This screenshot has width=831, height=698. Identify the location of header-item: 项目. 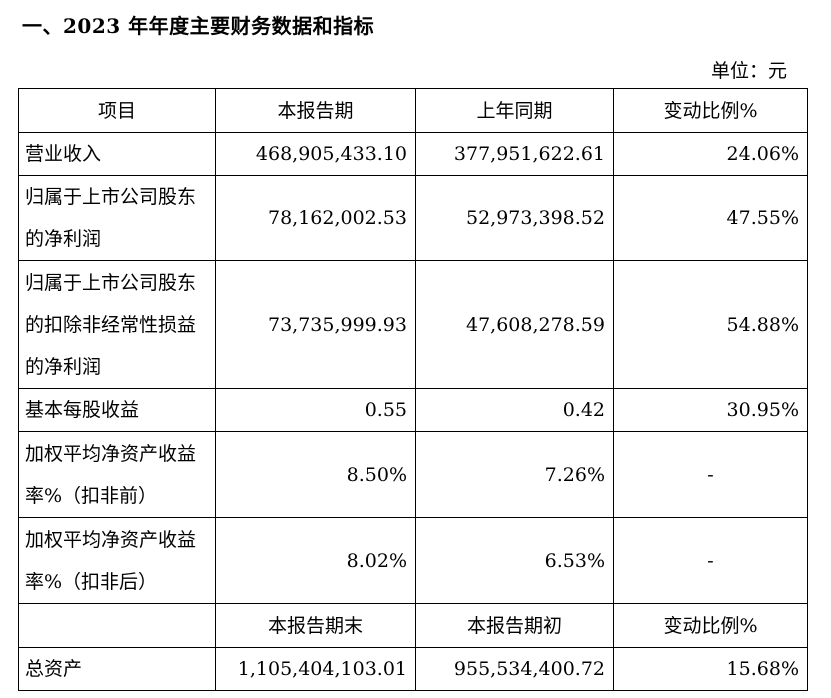
(117, 110).